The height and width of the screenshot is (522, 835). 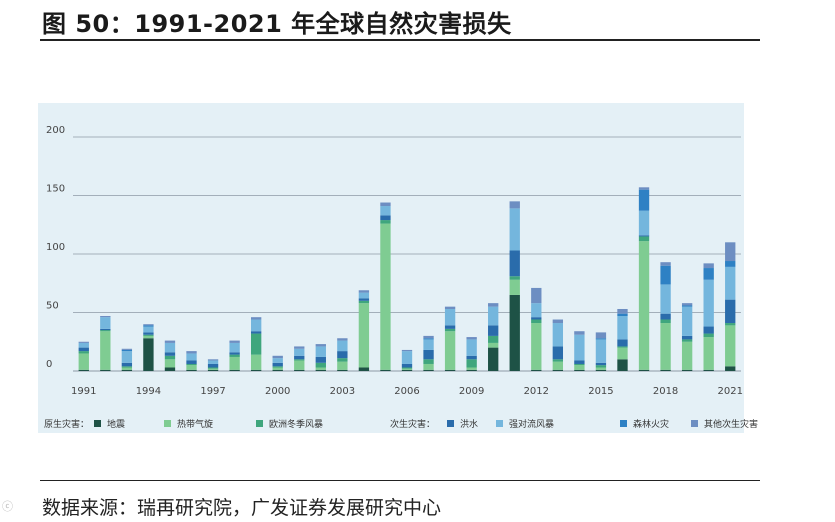 What do you see at coordinates (320, 365) in the screenshot?
I see `bar-2002-winterstorm` at bounding box center [320, 365].